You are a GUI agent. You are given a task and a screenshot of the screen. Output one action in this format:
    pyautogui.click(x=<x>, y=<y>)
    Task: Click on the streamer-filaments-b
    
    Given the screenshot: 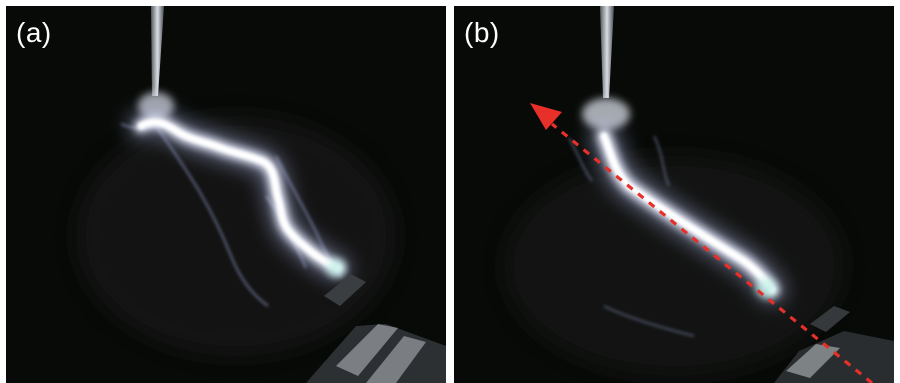 What is the action you would take?
    pyautogui.click(x=631, y=236)
    